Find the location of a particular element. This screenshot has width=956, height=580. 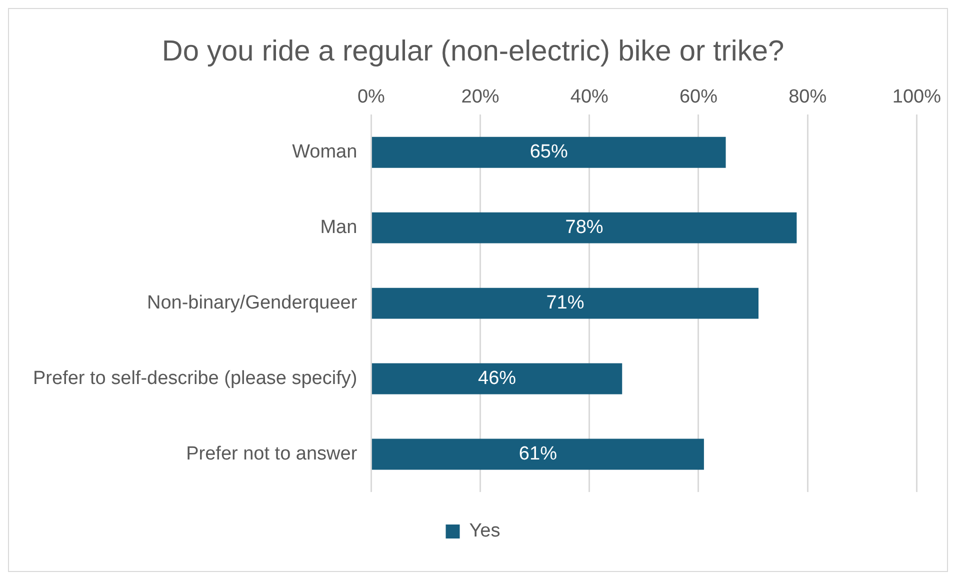

y-tick-label: Non-binary/Genderqueer is located at coordinates (252, 303).